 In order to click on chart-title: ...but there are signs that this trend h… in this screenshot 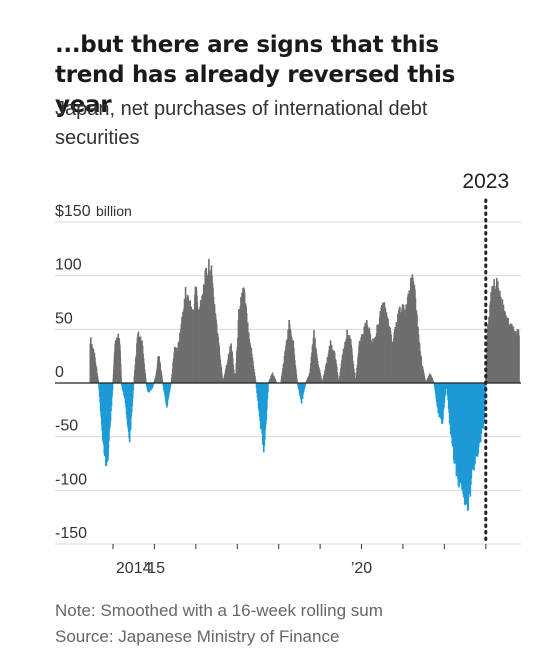, I will do `click(255, 75)`.